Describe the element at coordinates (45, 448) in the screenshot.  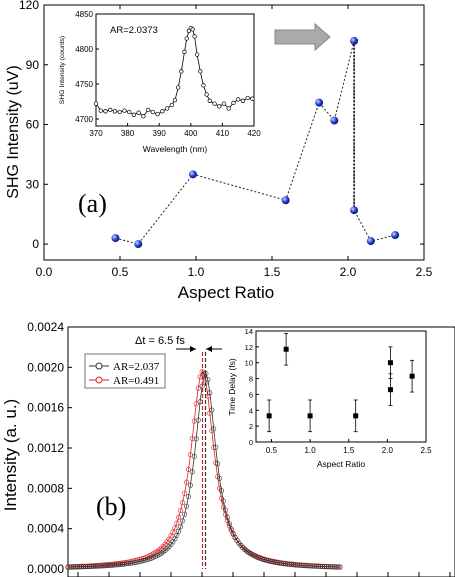
I see `panel-b-y-tick-label: 0.0012` at that location.